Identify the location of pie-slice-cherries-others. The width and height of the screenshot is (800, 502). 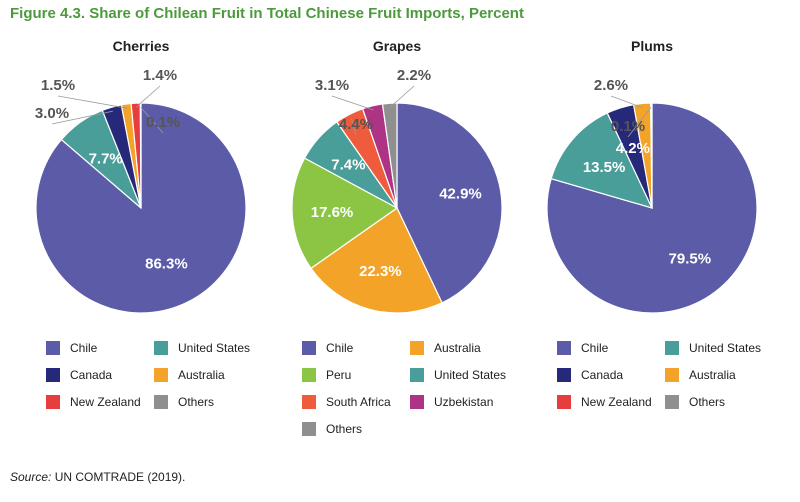
(140, 155).